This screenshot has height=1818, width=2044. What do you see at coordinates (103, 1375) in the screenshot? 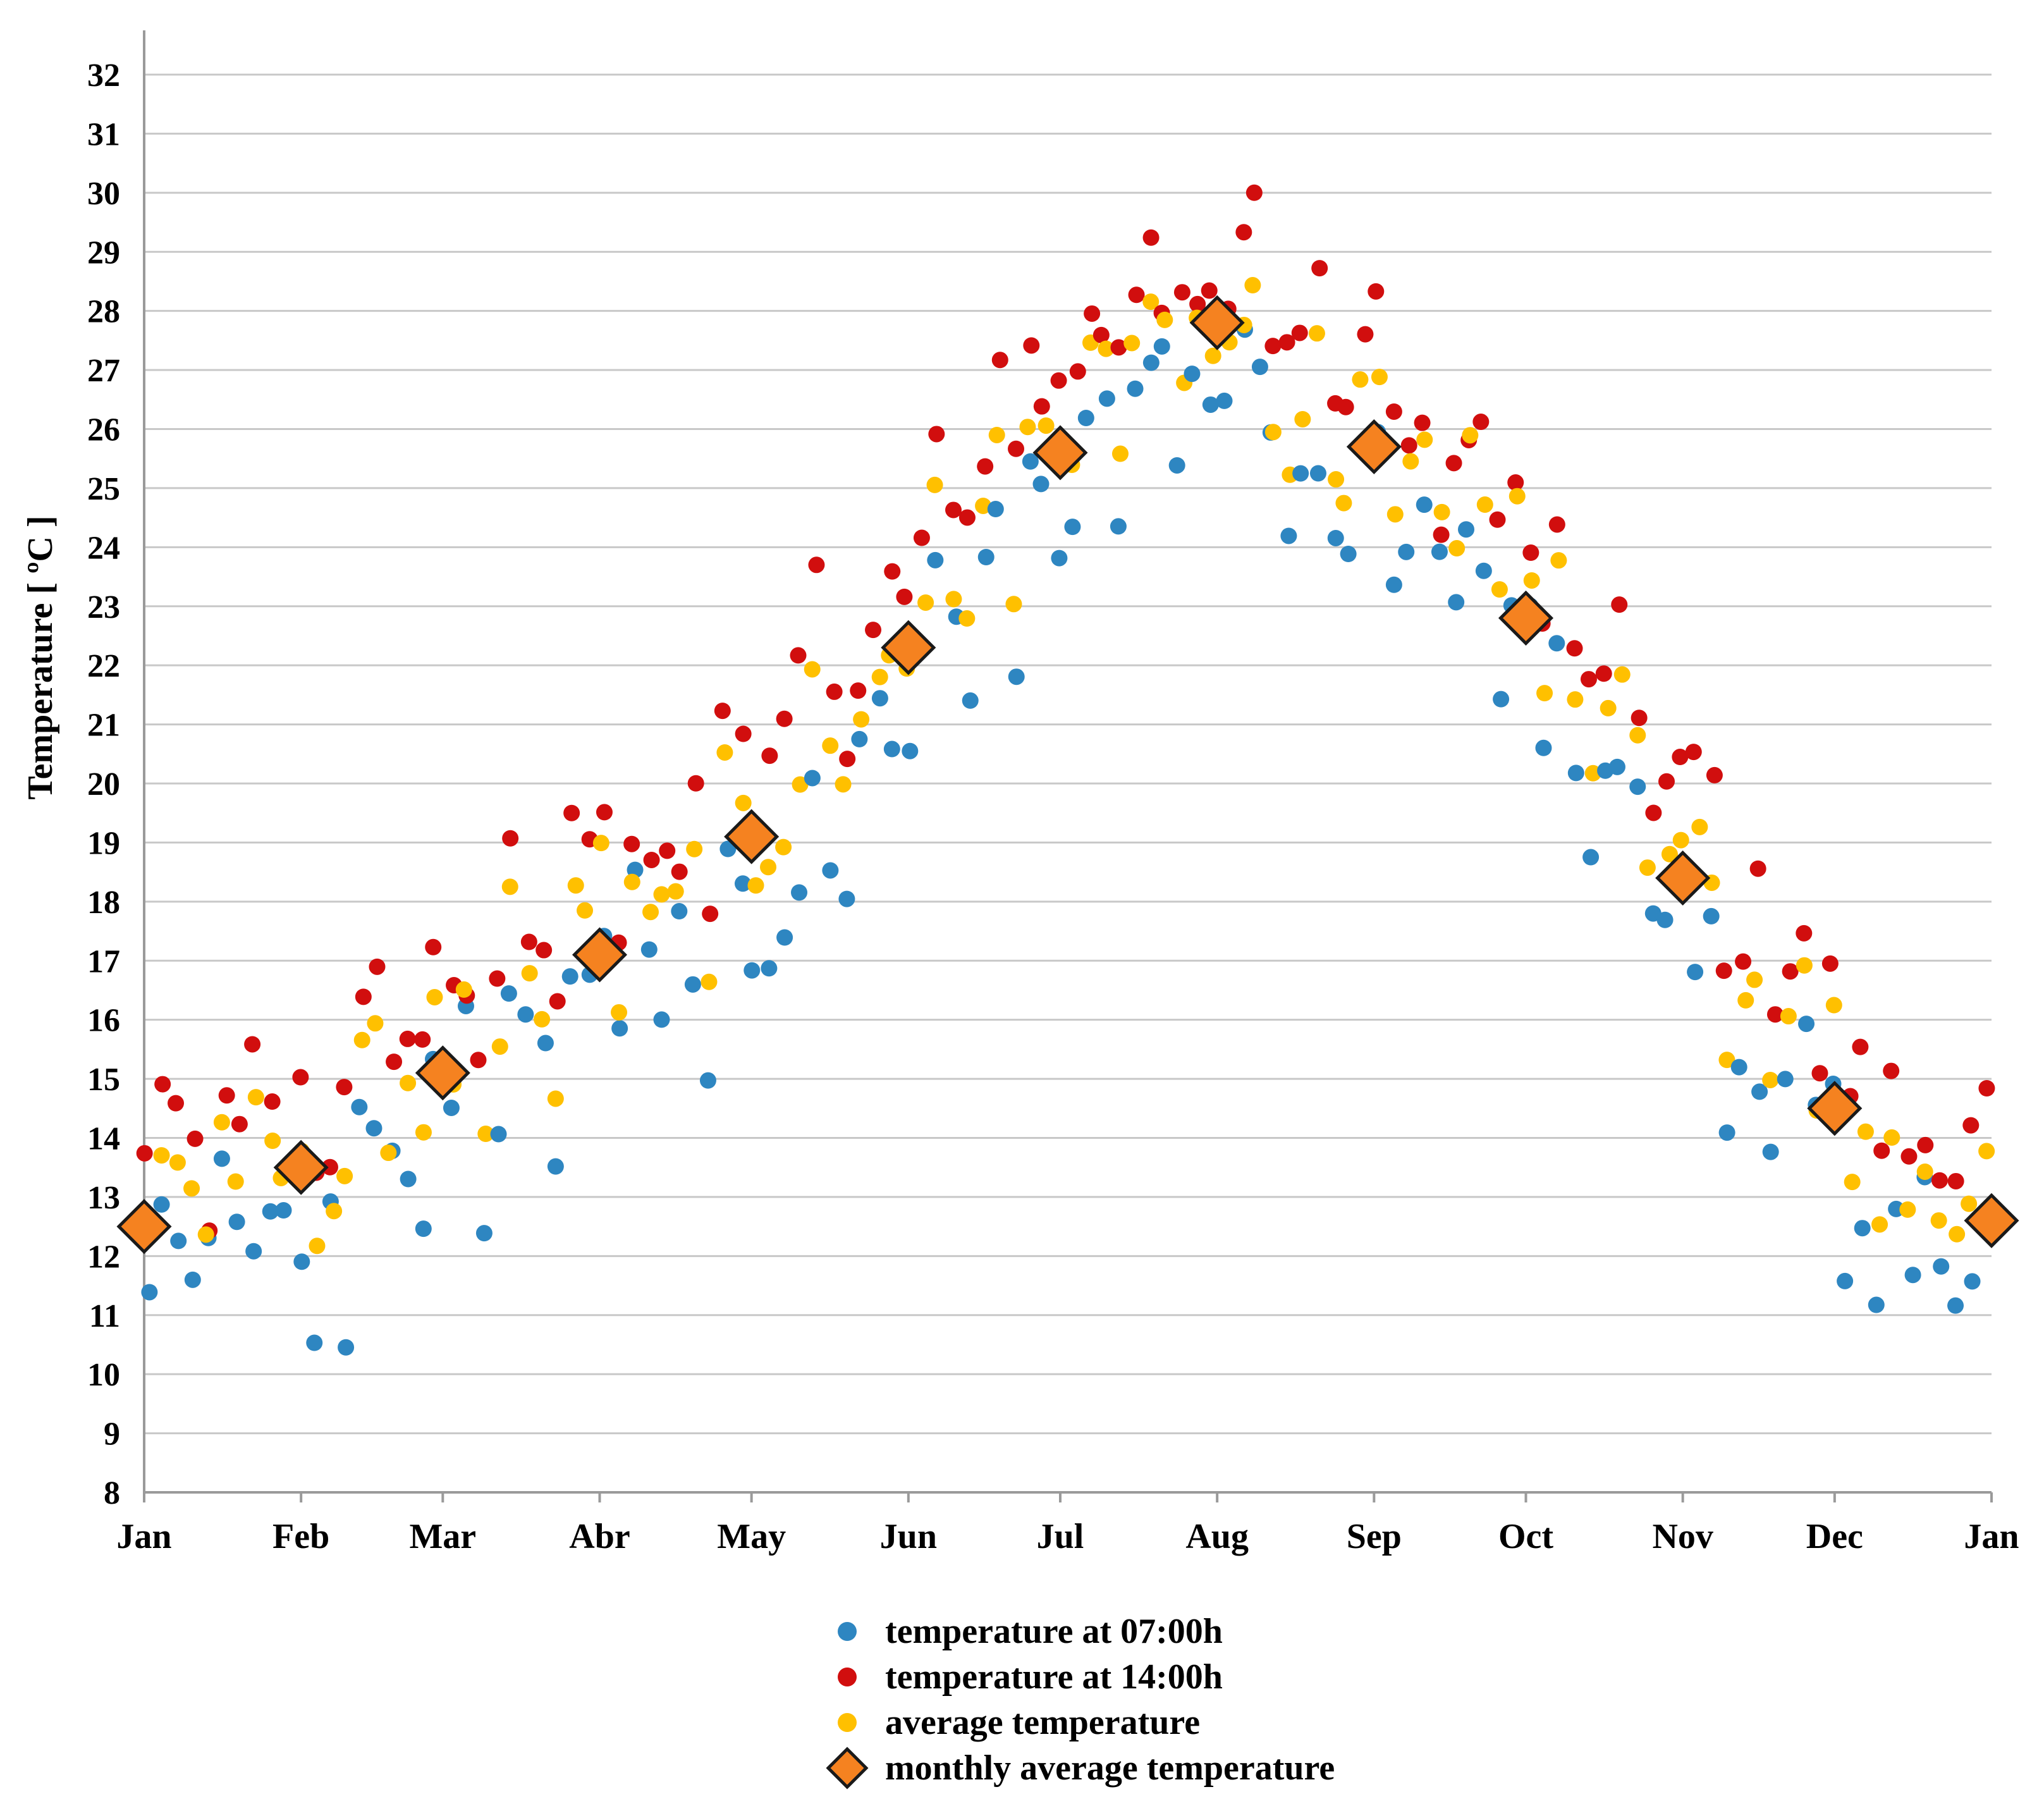
I see `y-tick-label: 10` at bounding box center [103, 1375].